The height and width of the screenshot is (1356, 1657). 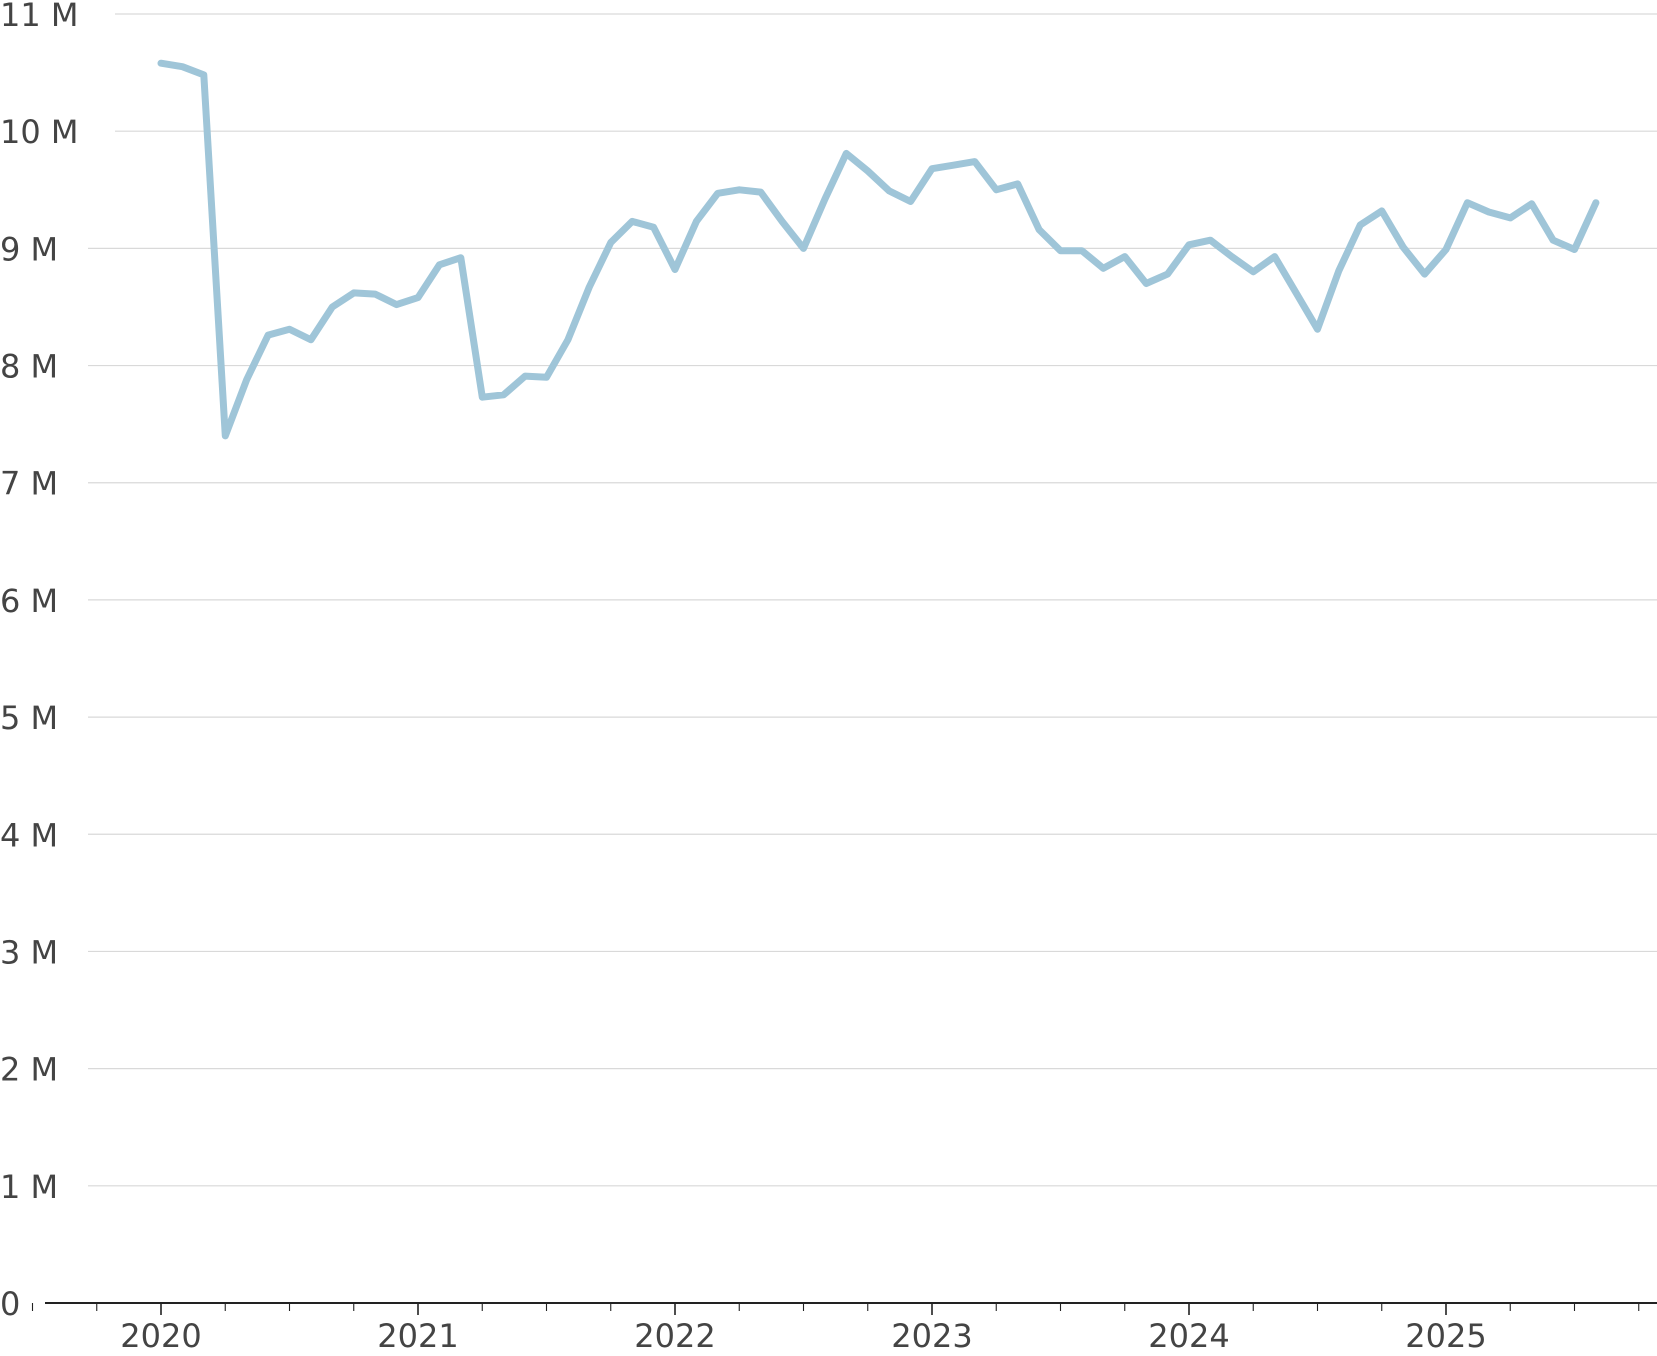 I want to click on y-tick-label: 7 M, so click(x=29, y=484).